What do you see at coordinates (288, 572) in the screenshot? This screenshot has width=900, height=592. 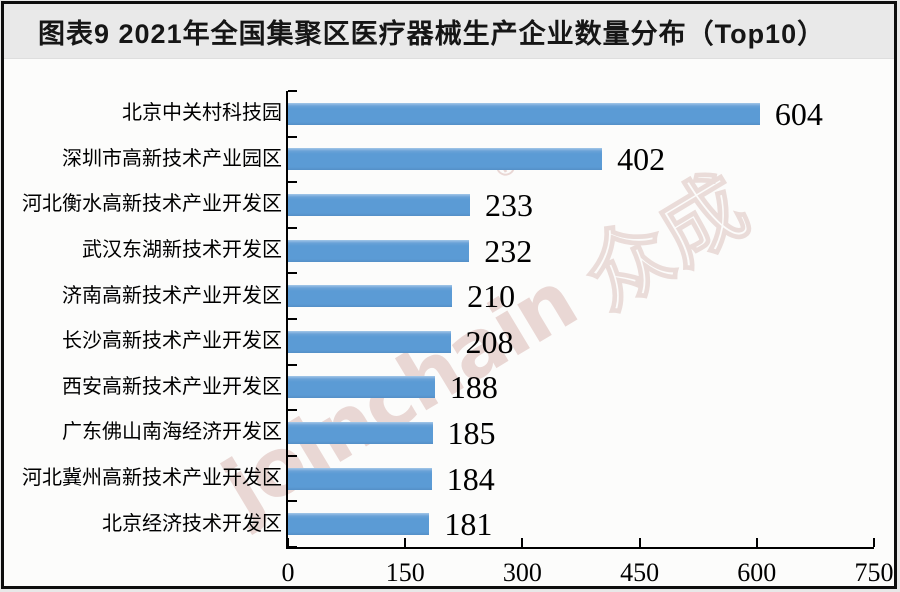 I see `axis-tick-label: 0` at bounding box center [288, 572].